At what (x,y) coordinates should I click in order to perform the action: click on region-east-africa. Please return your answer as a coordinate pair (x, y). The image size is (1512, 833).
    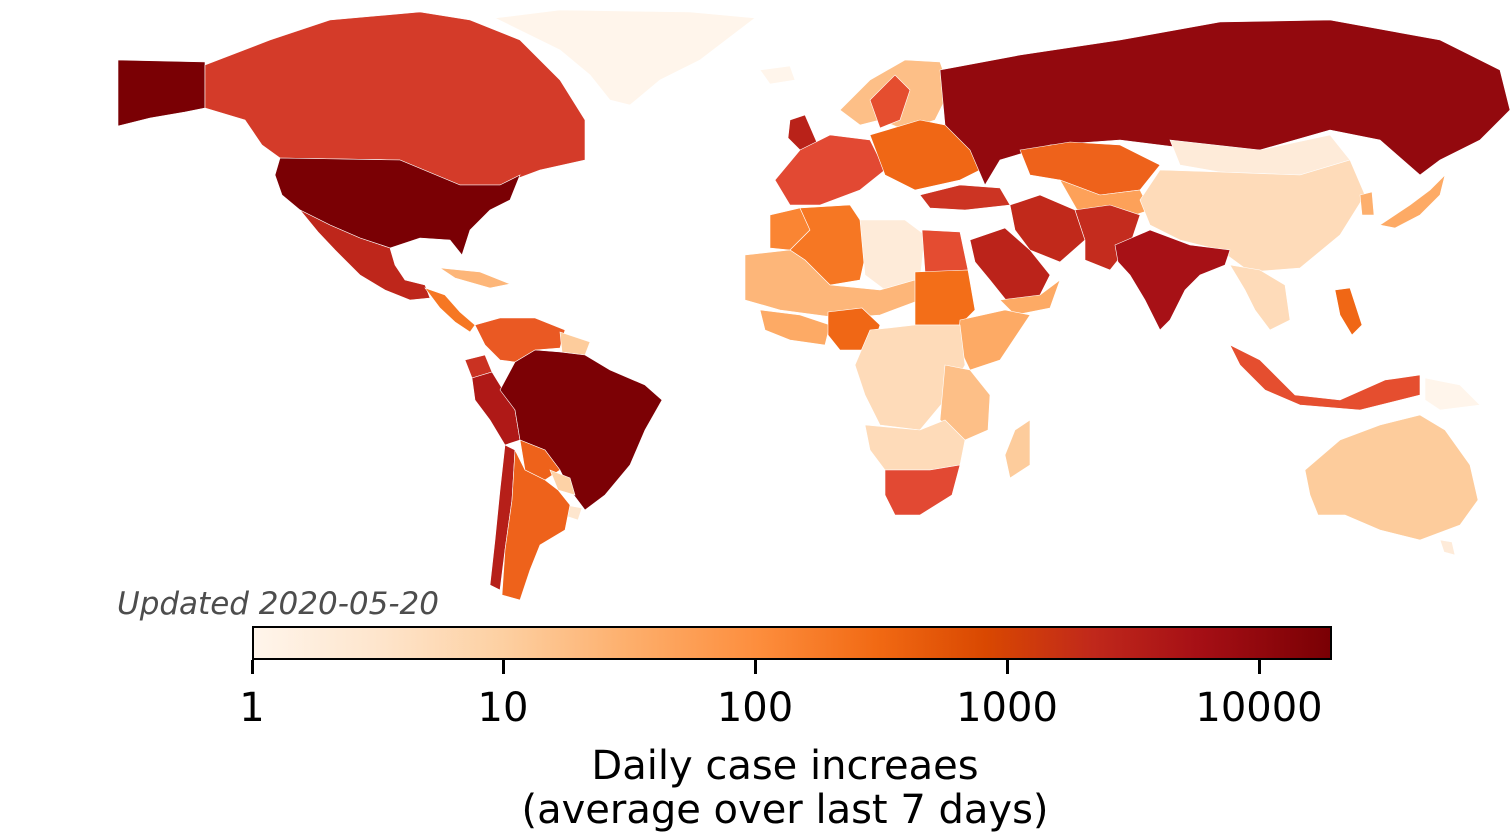
    Looking at the image, I should click on (965, 402).